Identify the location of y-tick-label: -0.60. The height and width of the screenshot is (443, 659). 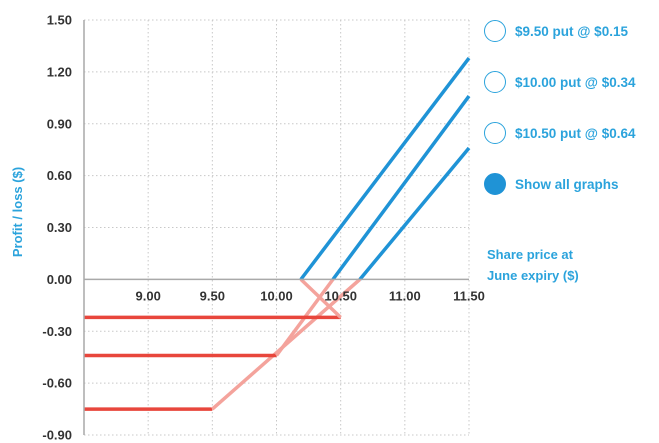
(57, 383).